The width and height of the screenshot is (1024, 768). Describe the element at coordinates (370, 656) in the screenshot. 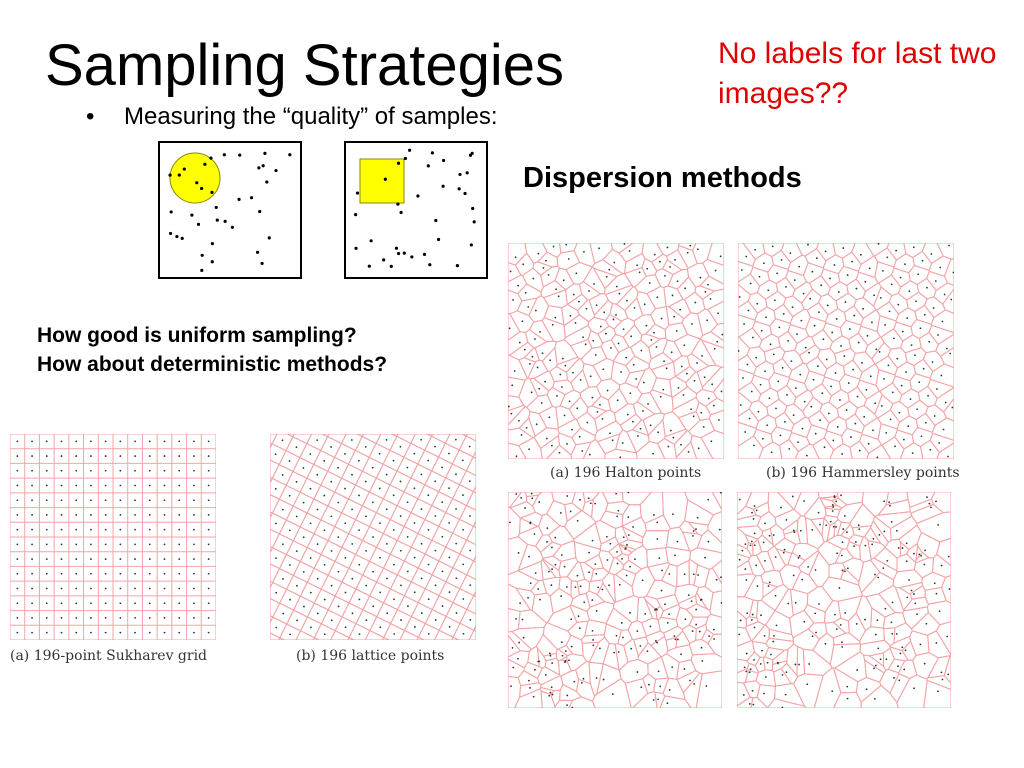

I see `lattice-caption: (b) 196 lattice points` at that location.